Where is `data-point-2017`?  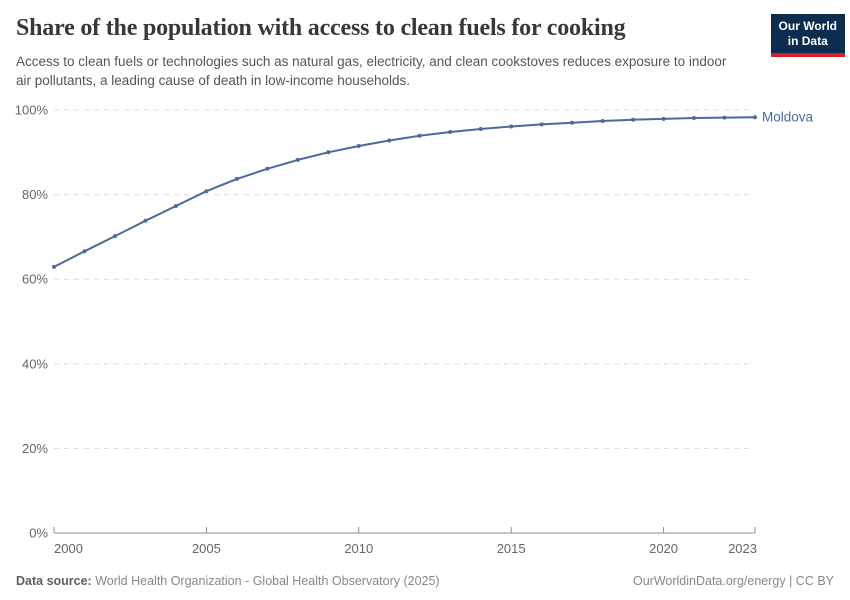 data-point-2017 is located at coordinates (572, 122).